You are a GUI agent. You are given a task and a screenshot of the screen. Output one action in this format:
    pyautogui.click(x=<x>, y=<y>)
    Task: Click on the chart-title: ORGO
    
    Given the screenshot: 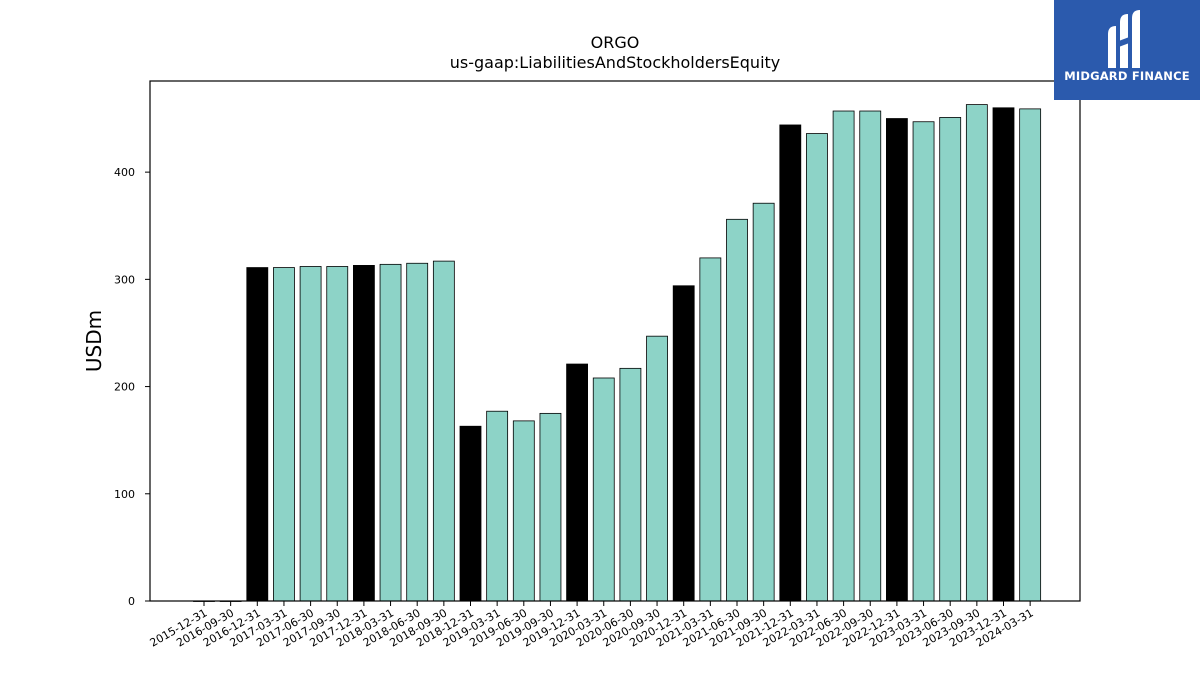 What is the action you would take?
    pyautogui.click(x=615, y=42)
    